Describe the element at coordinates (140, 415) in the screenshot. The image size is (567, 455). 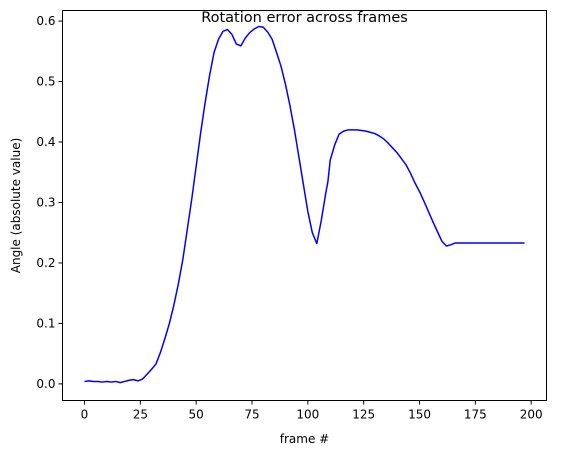
I see `x-tick-label: 25` at that location.